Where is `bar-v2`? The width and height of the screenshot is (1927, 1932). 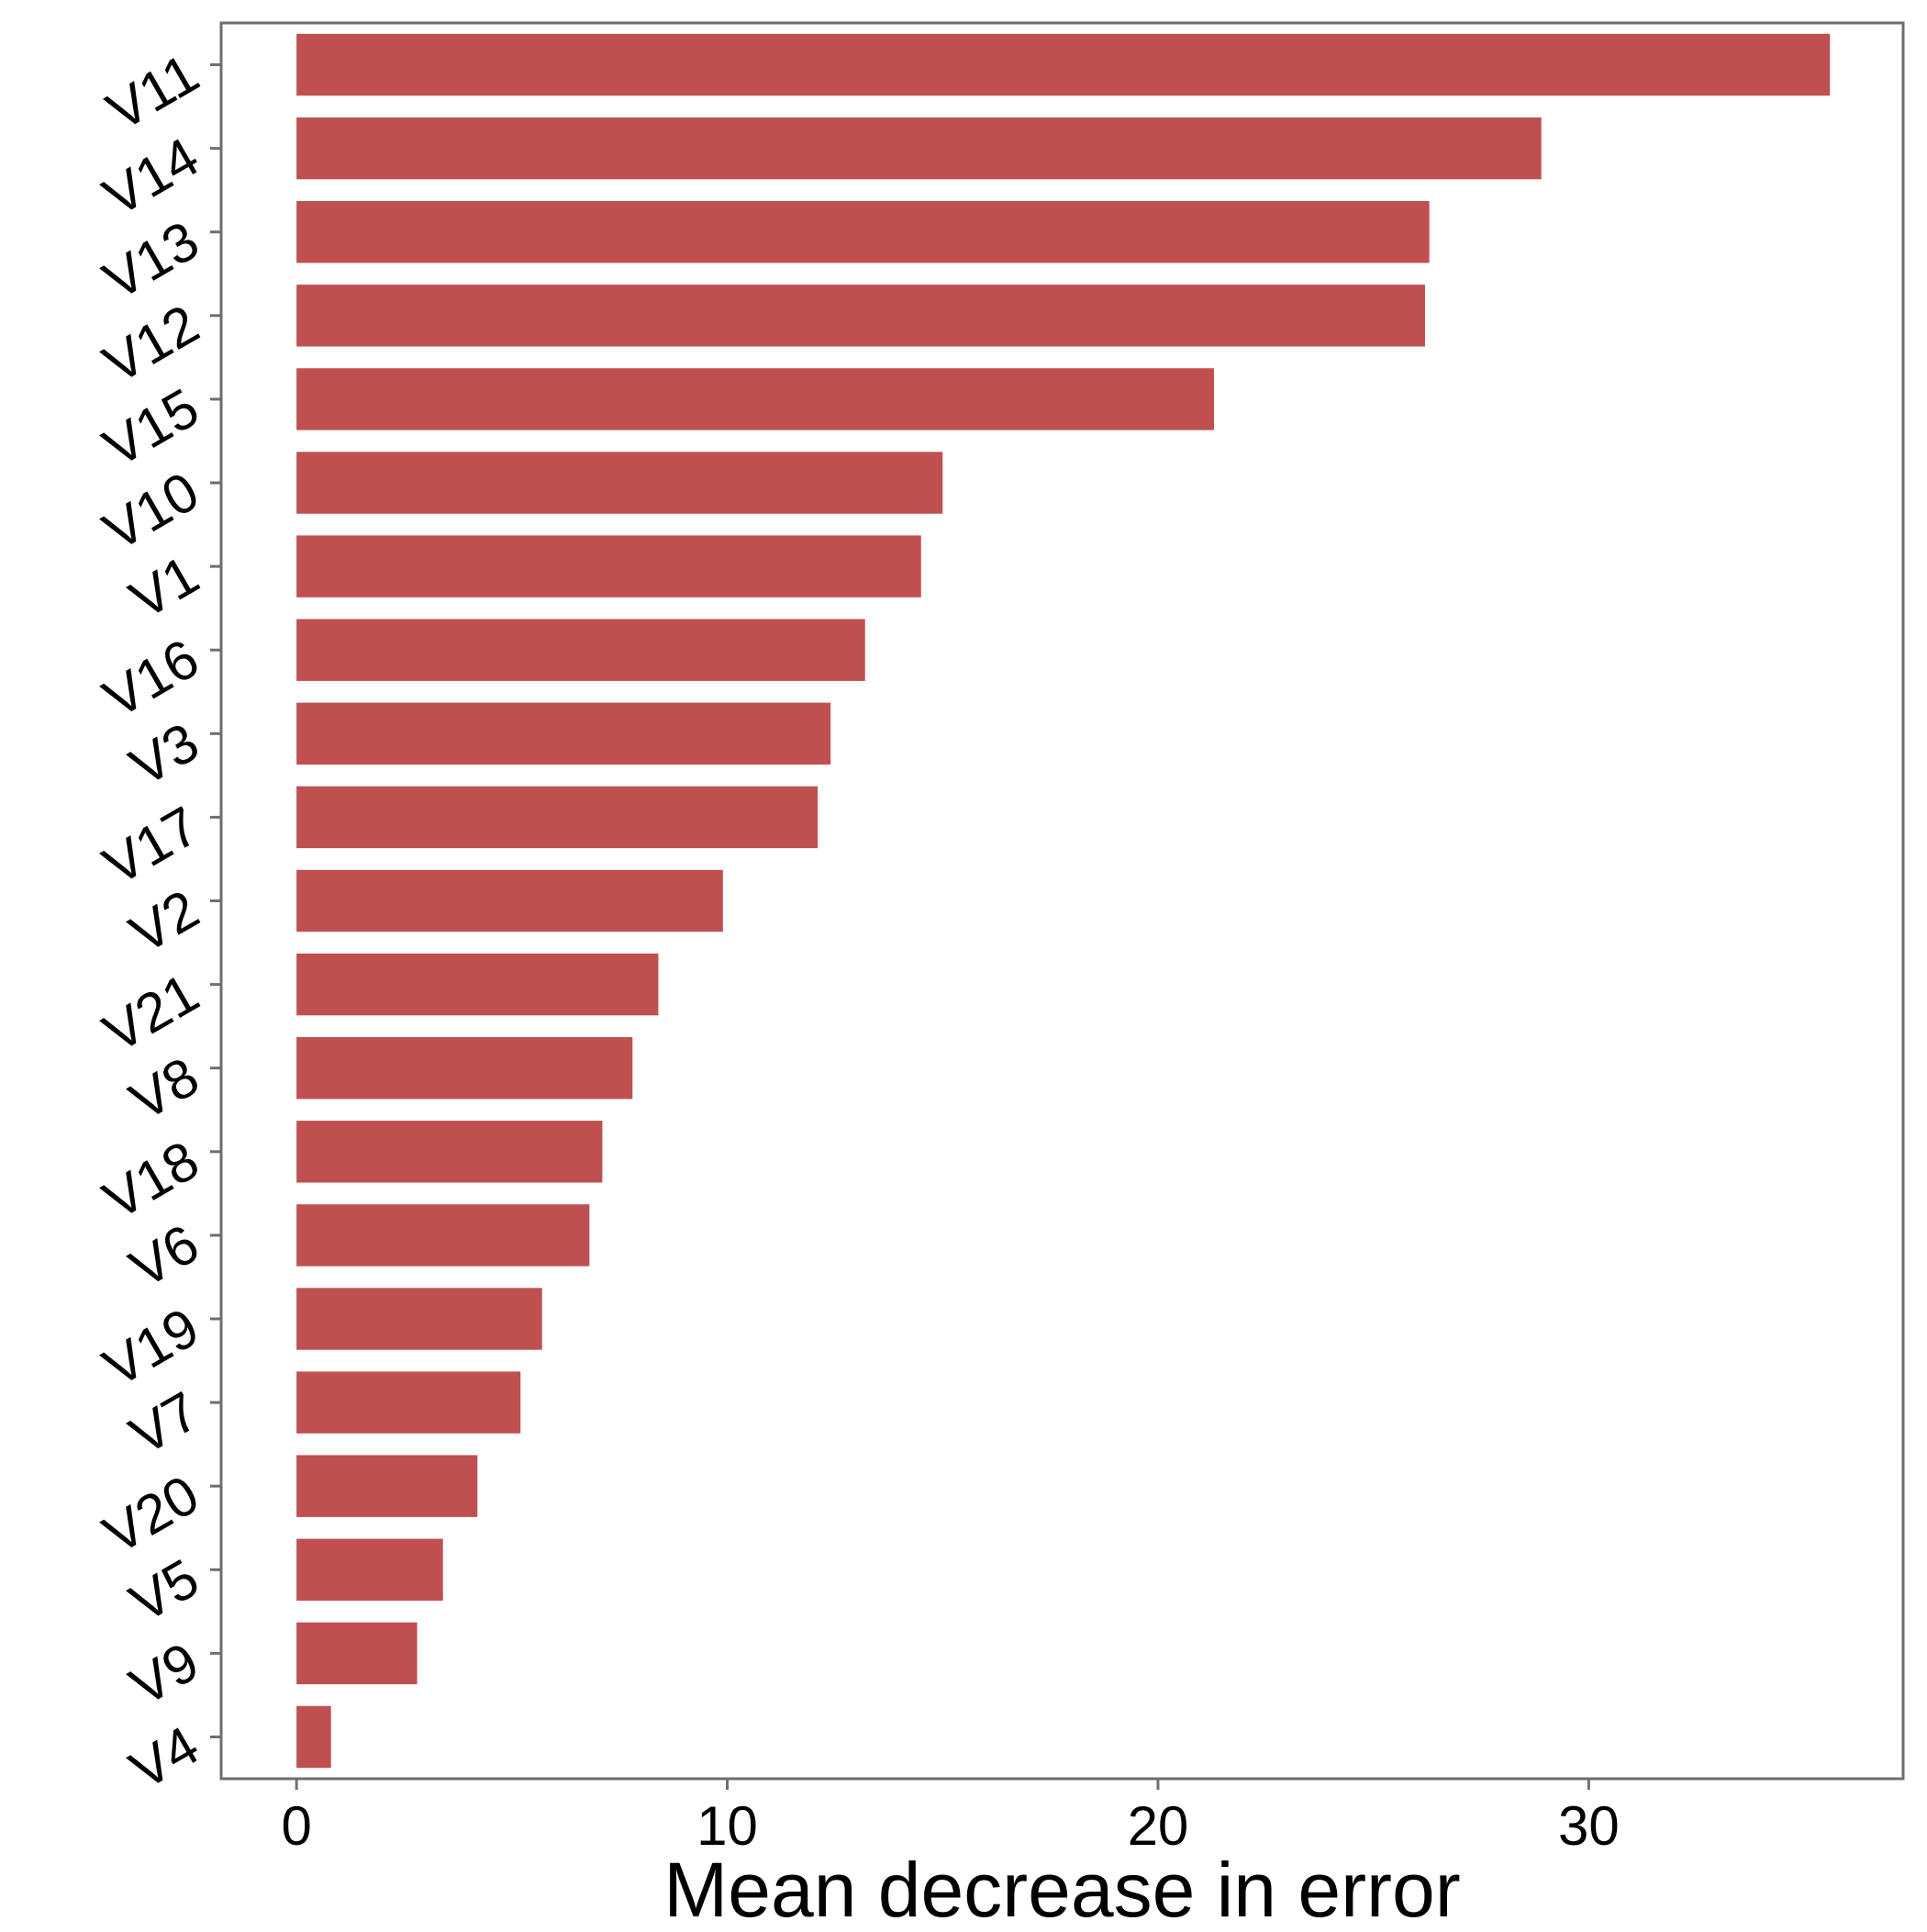
bar-v2 is located at coordinates (509, 900).